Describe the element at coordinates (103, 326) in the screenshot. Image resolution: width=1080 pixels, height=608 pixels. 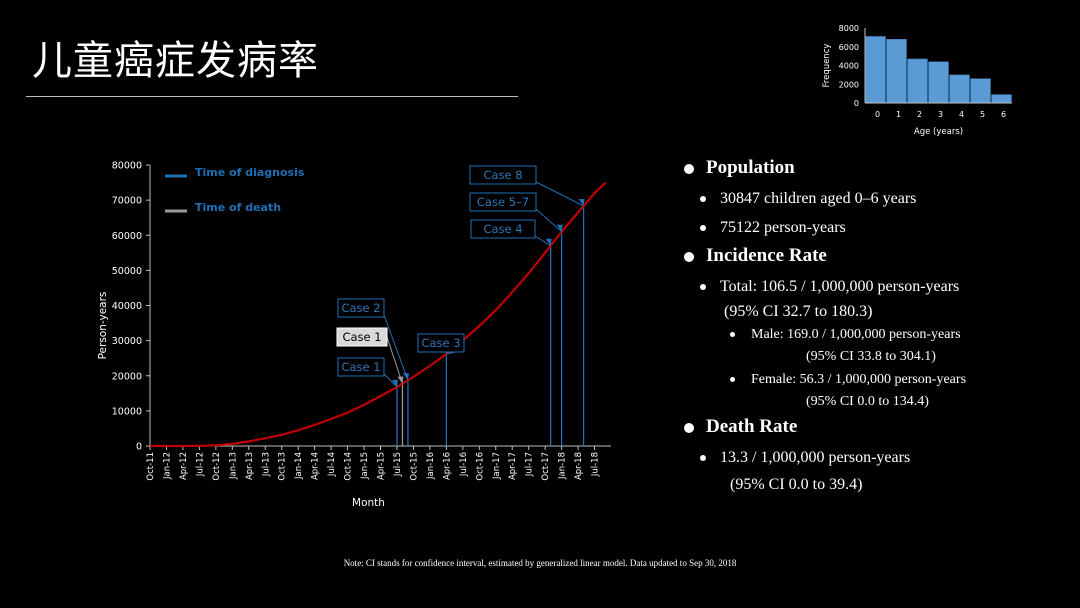
I see `y-axis-title: Person-years` at that location.